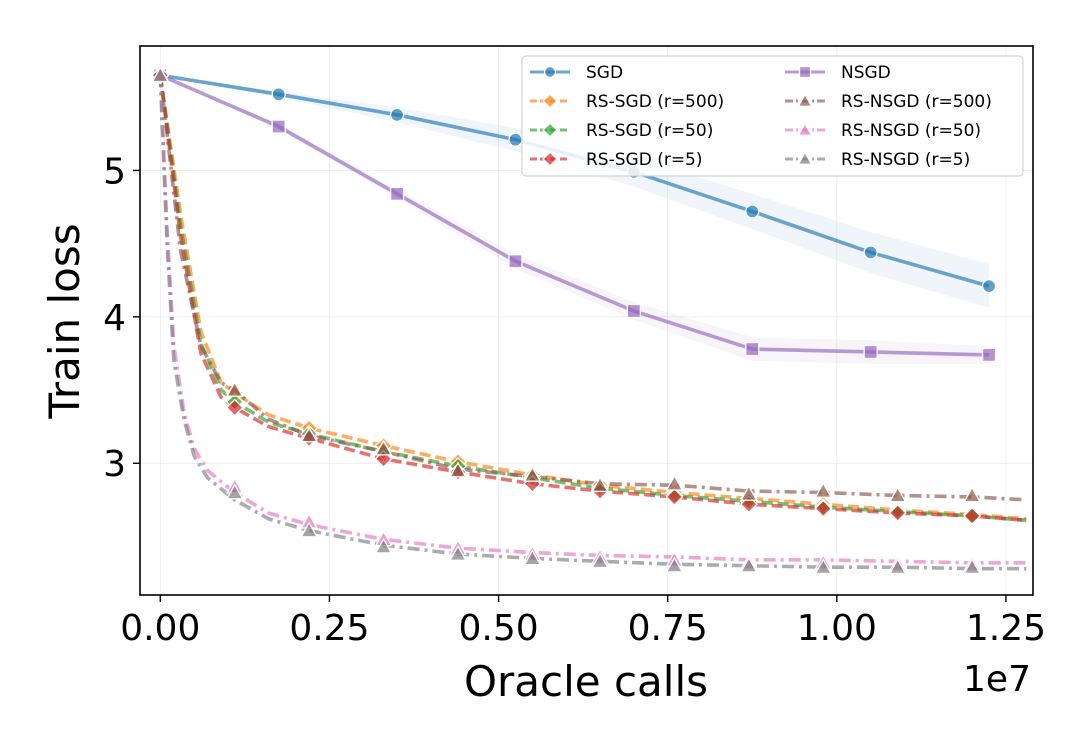 This screenshot has width=1080, height=750. What do you see at coordinates (905, 160) in the screenshot?
I see `legend-label: RS-NSGD (r=5)` at bounding box center [905, 160].